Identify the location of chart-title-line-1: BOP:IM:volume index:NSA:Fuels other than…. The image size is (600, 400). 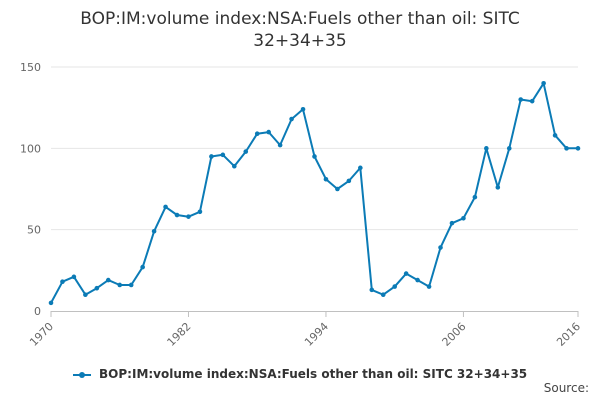
(300, 19).